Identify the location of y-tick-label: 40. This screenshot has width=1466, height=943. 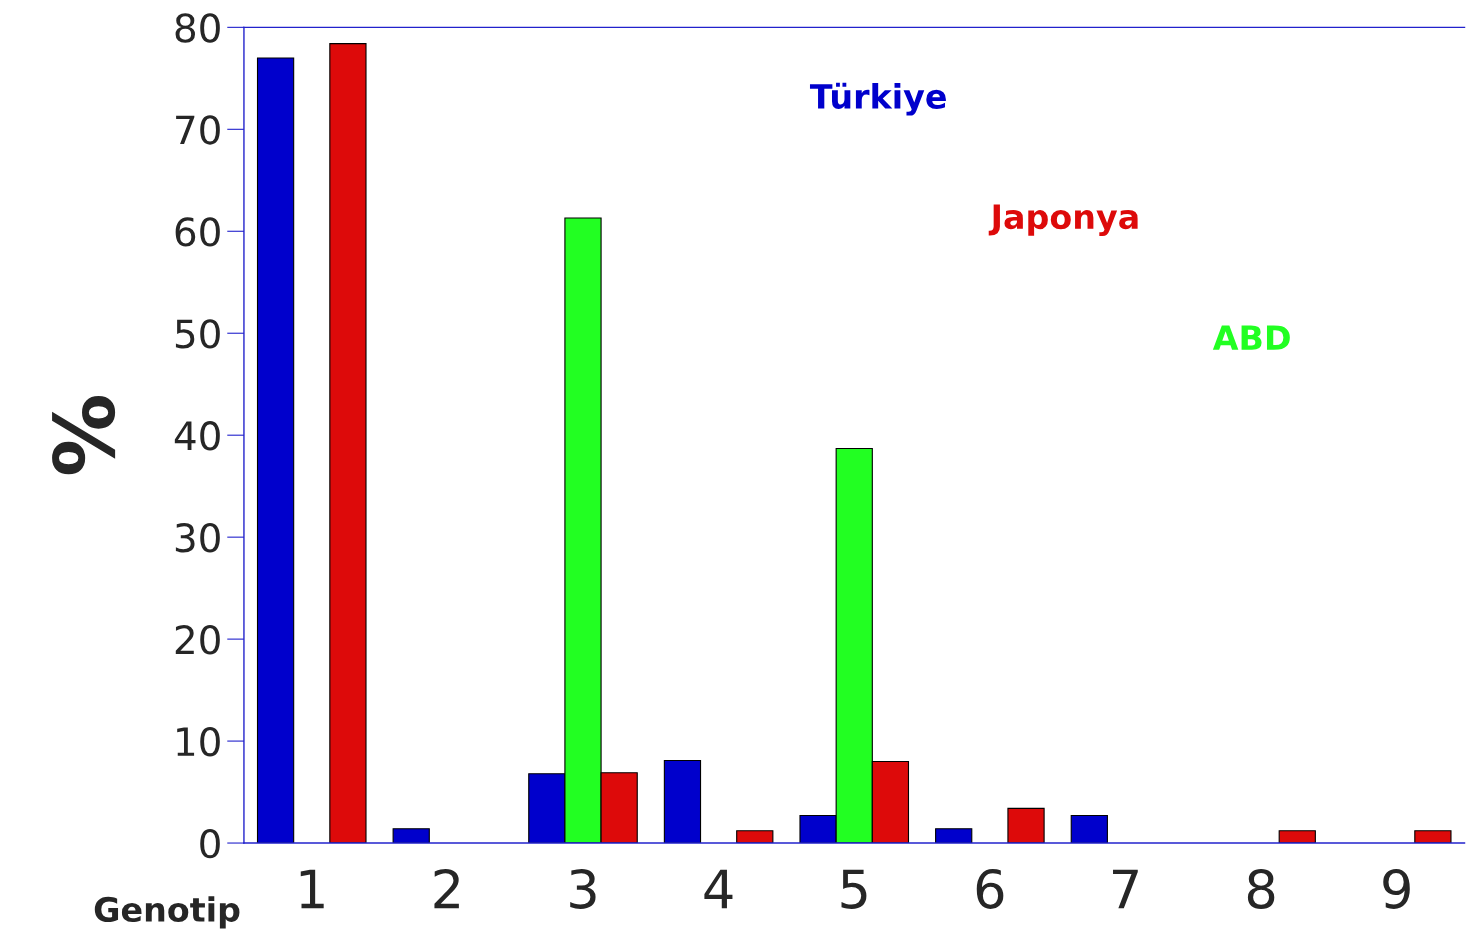
(197, 436).